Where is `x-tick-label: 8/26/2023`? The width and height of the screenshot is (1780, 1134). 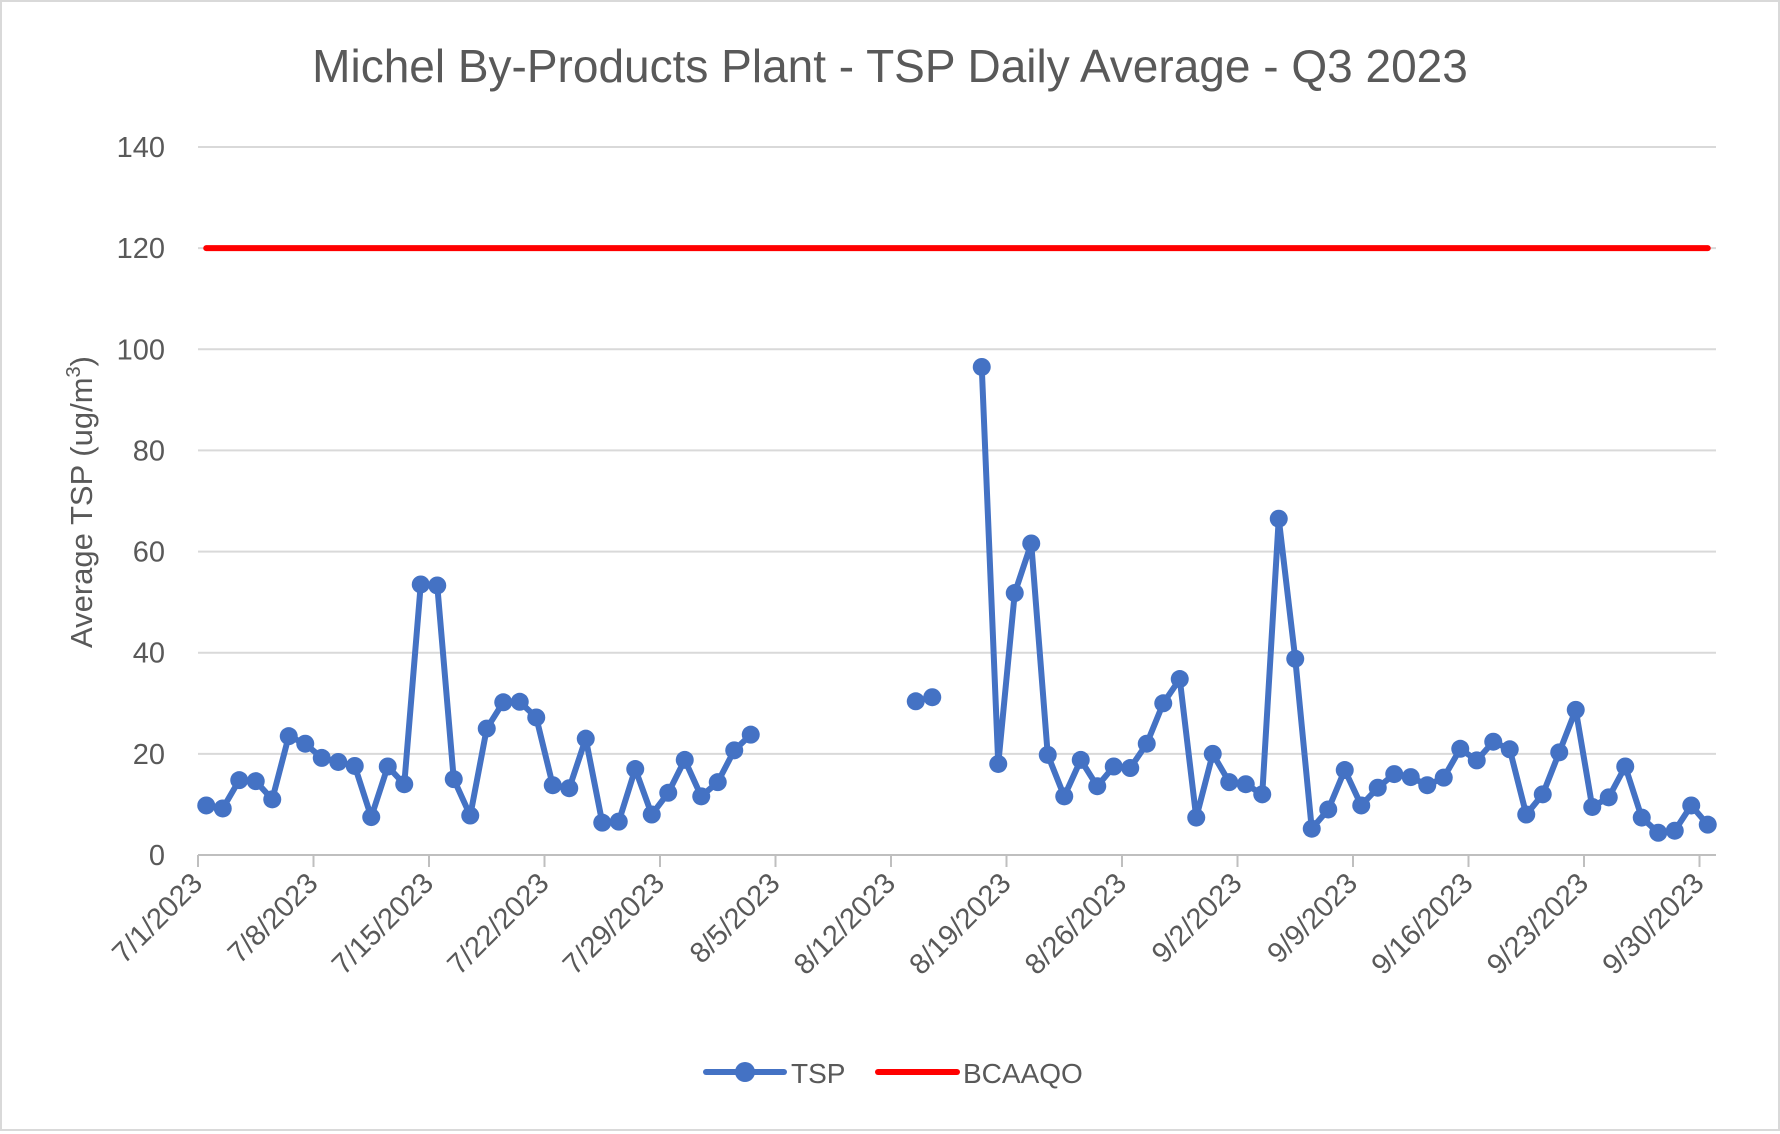
x-tick-label: 8/26/2023 is located at coordinates (1076, 924).